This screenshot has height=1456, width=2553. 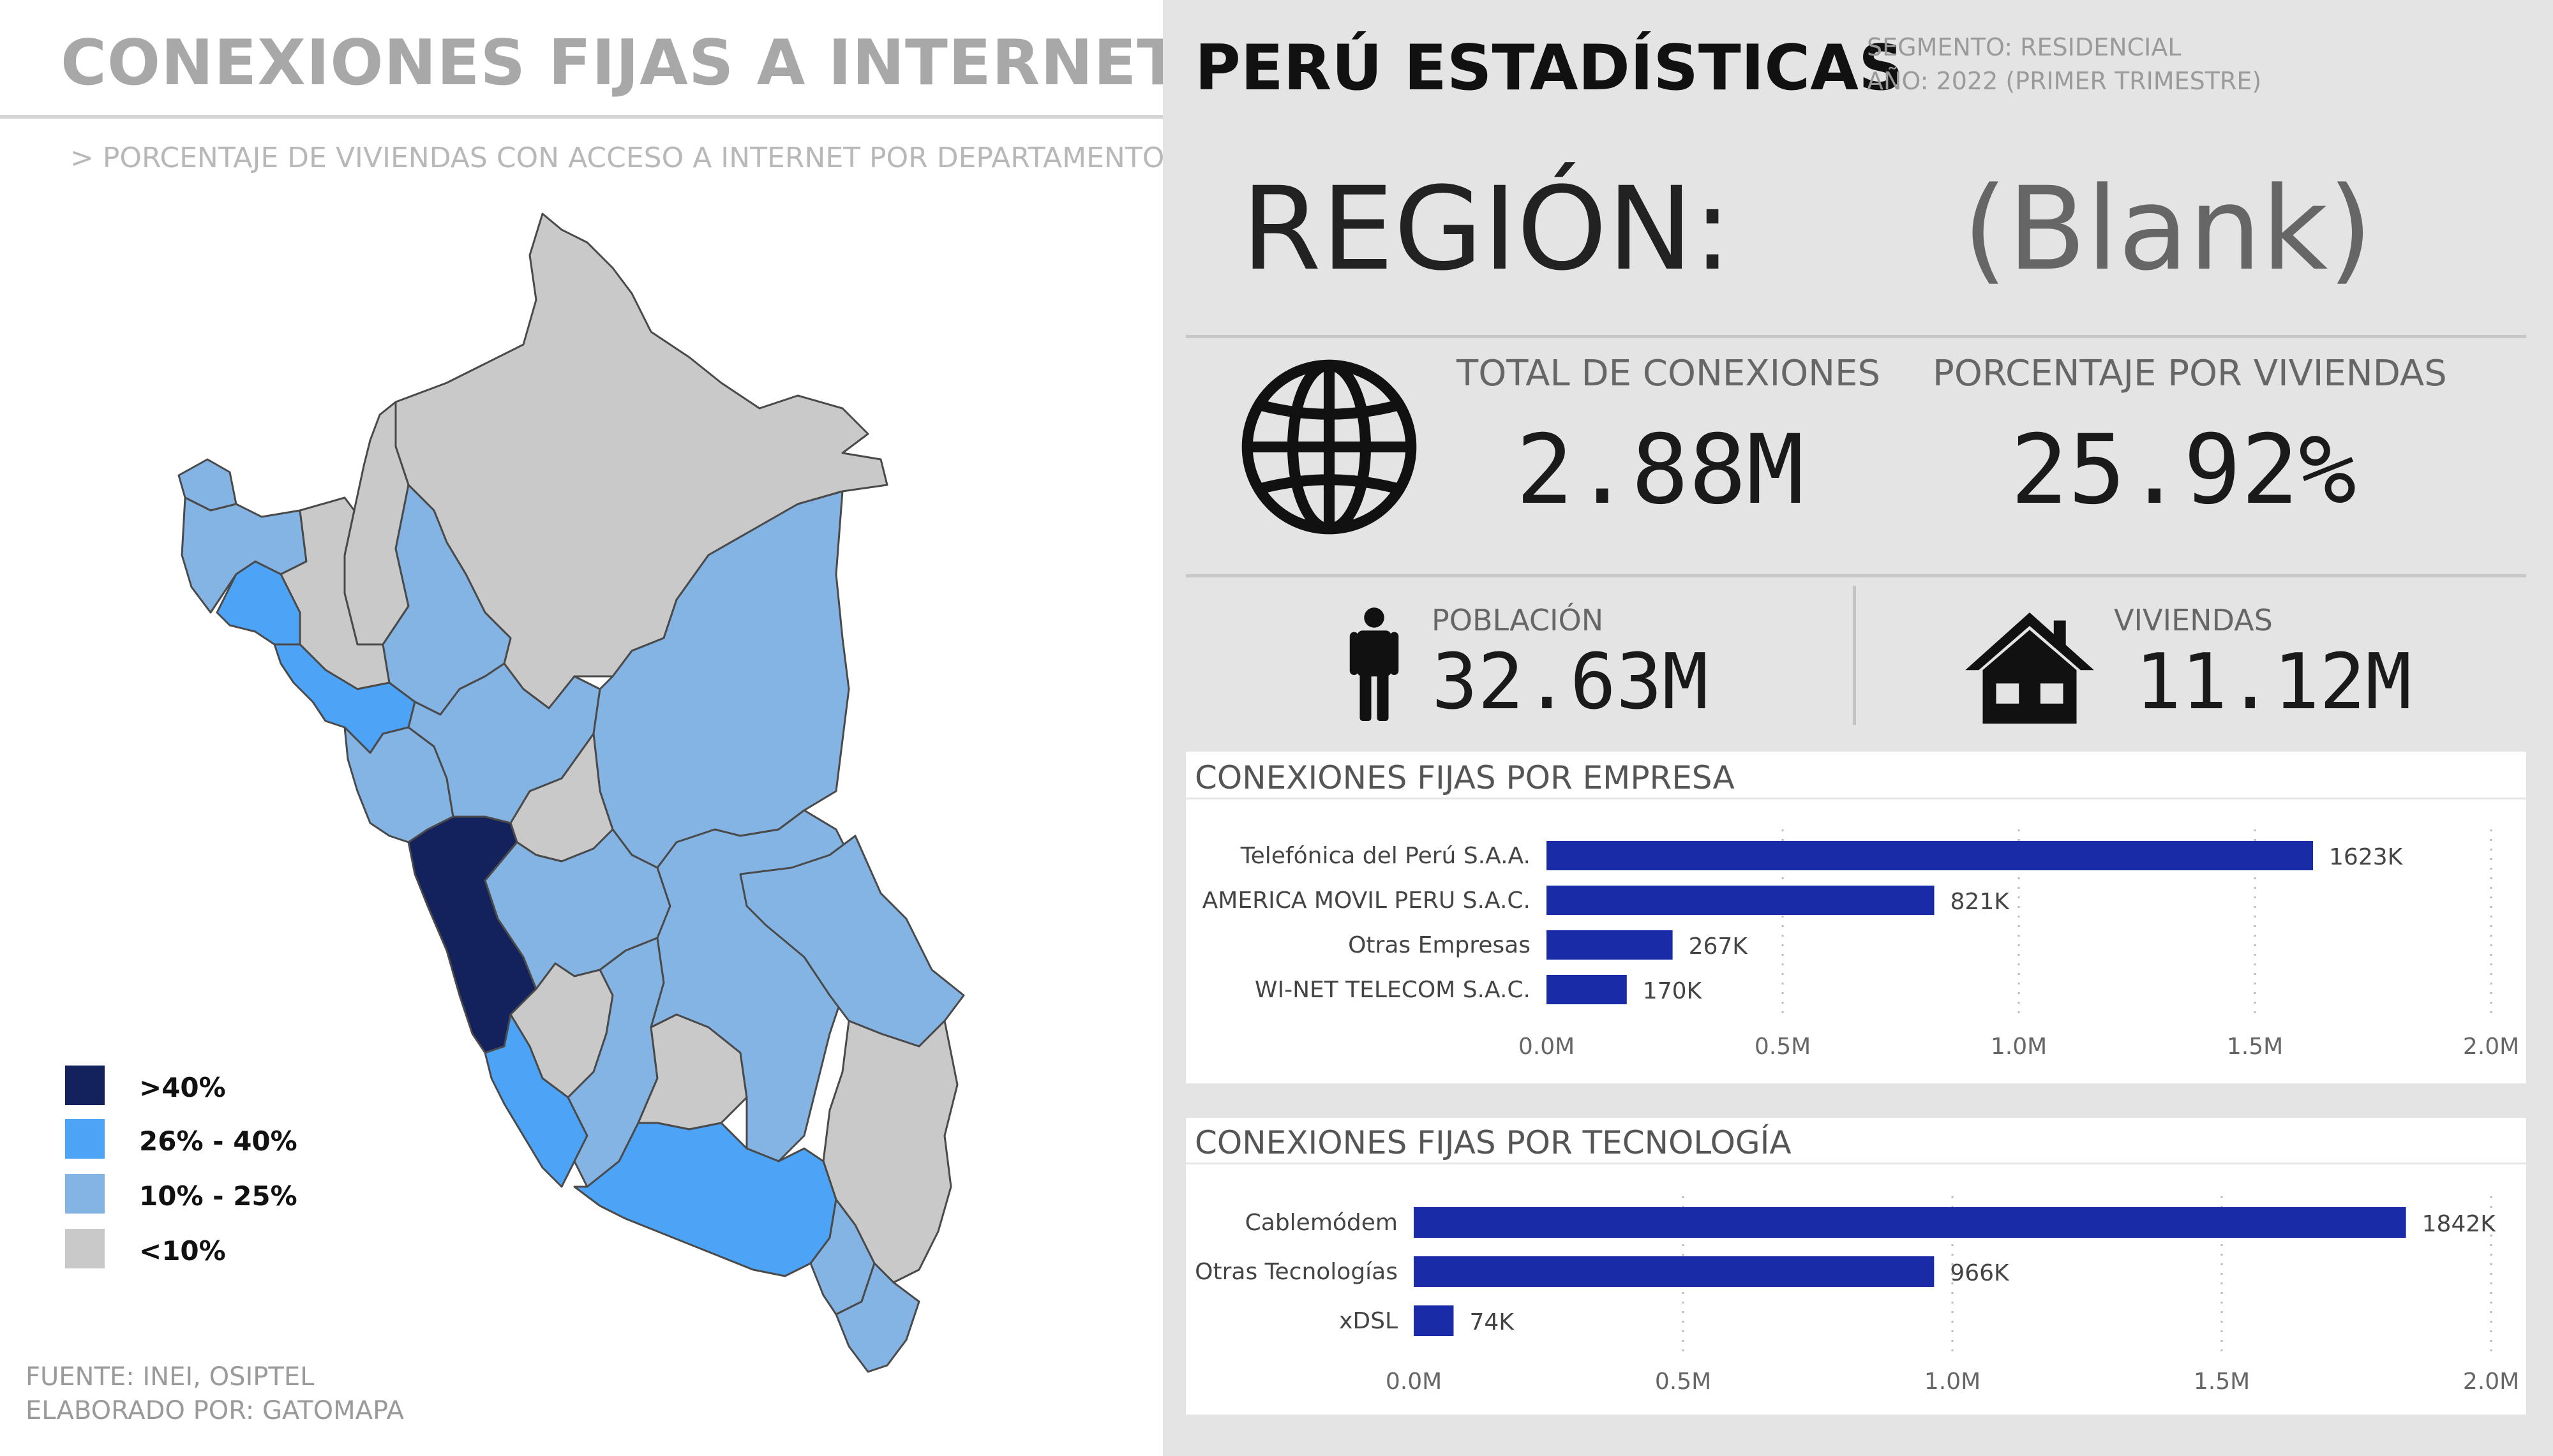 I want to click on total-connections-value: 2.88M, so click(x=1660, y=470).